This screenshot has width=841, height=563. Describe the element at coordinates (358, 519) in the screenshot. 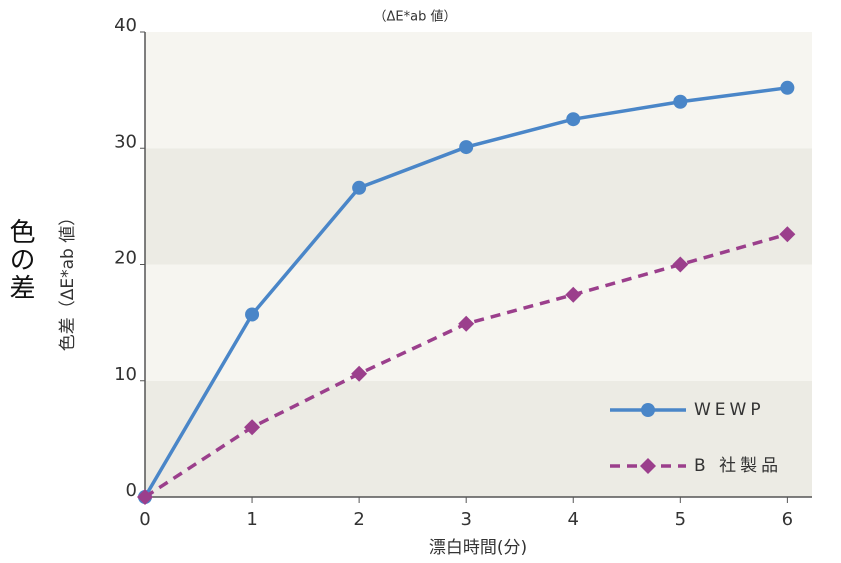

I see `x-tick-label: 2` at that location.